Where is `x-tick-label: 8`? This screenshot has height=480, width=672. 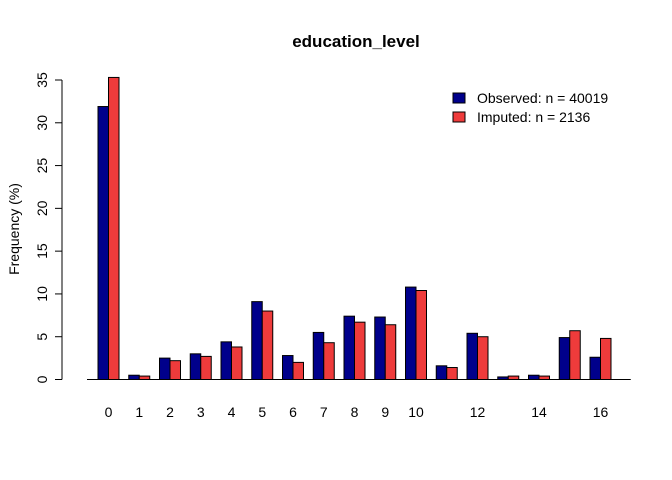
x-tick-label: 8 is located at coordinates (355, 412).